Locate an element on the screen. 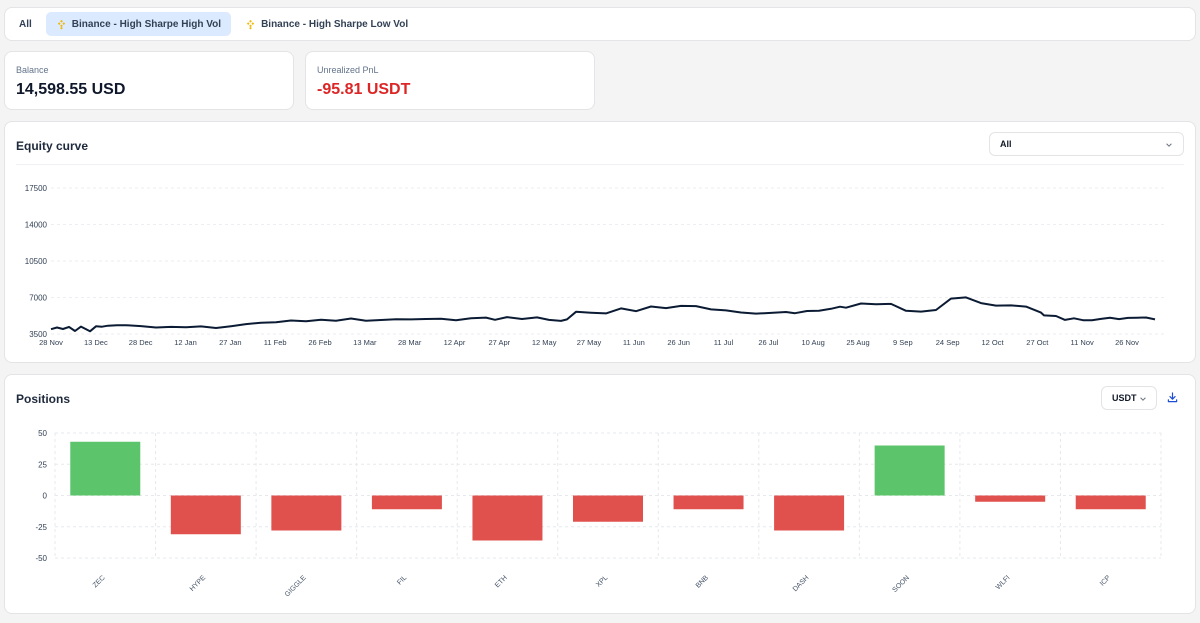  positions-title: Positions is located at coordinates (43, 399).